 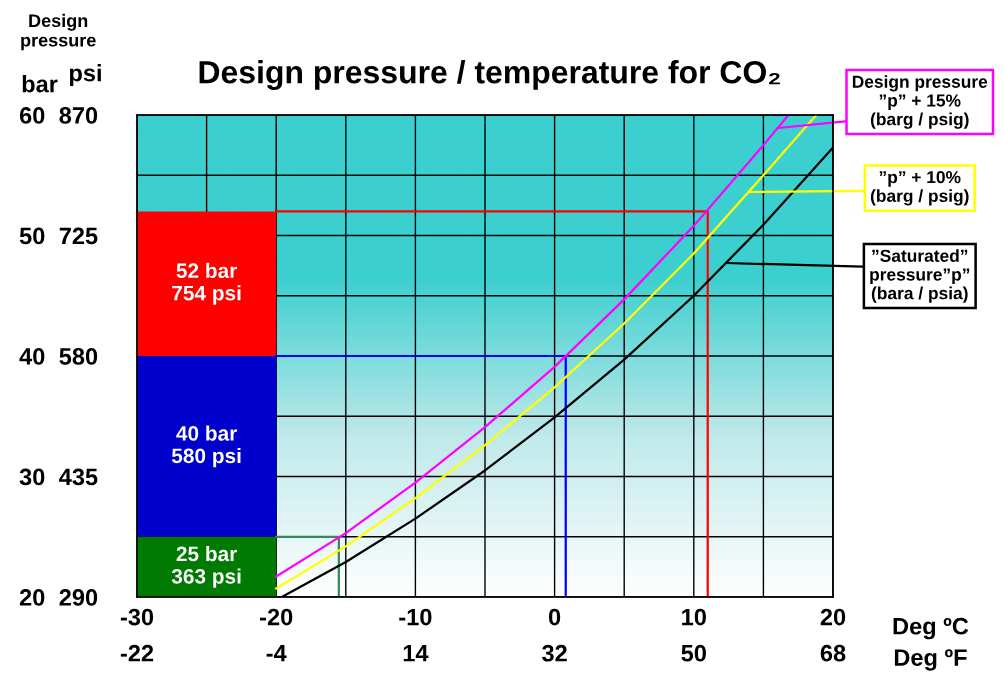 What do you see at coordinates (32, 477) in the screenshot?
I see `y-tick-label: 30` at bounding box center [32, 477].